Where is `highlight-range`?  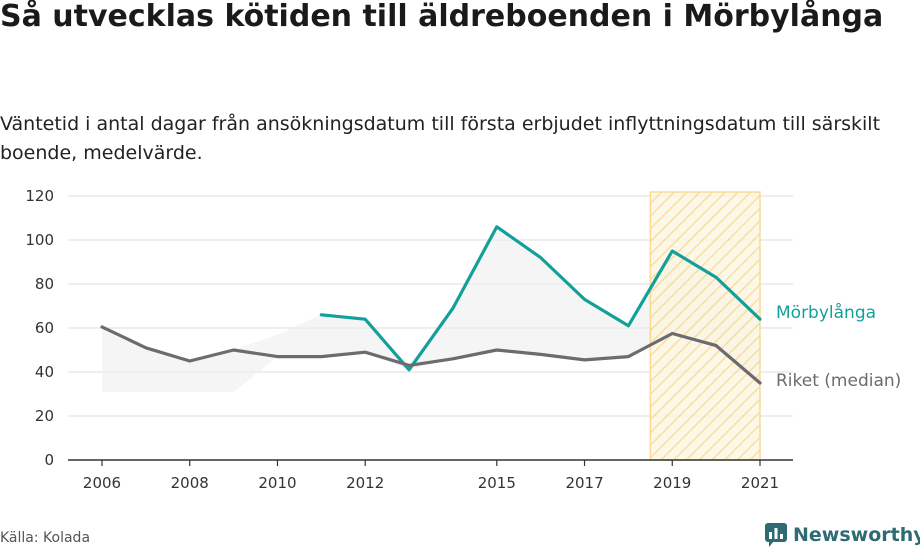 highlight-range is located at coordinates (705, 326).